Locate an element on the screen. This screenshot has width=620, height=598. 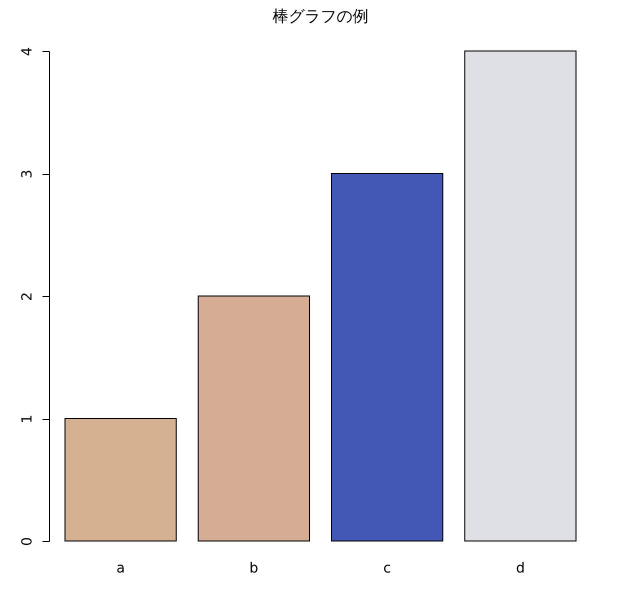
y-tick-label: 0 is located at coordinates (28, 541).